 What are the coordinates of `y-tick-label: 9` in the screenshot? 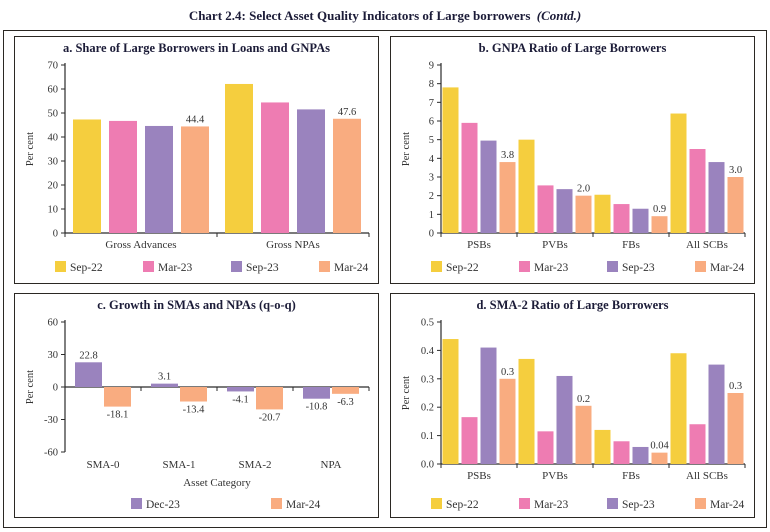 It's located at (430, 66).